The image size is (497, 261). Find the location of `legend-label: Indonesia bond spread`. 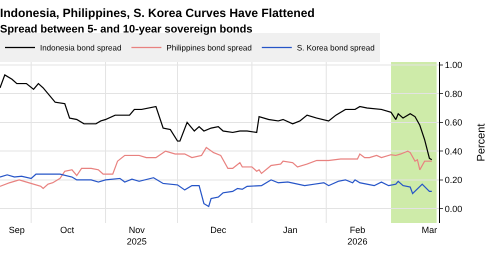

legend-label: Indonesia bond spread is located at coordinates (81, 48).